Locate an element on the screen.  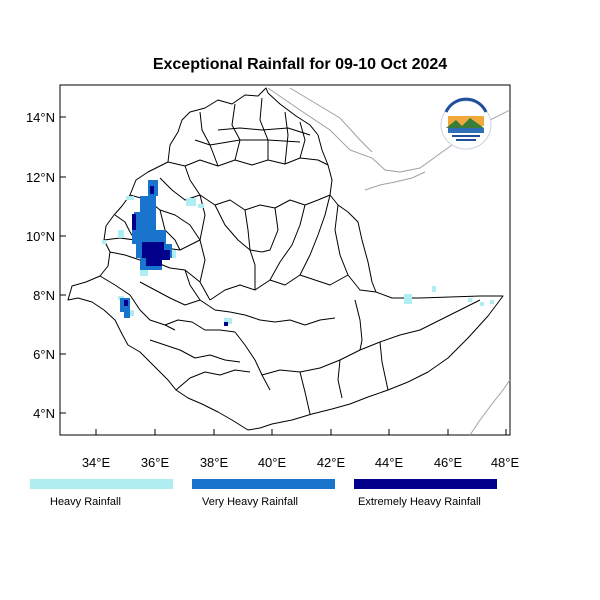
national-meteorology-agency-logo is located at coordinates (466, 123).